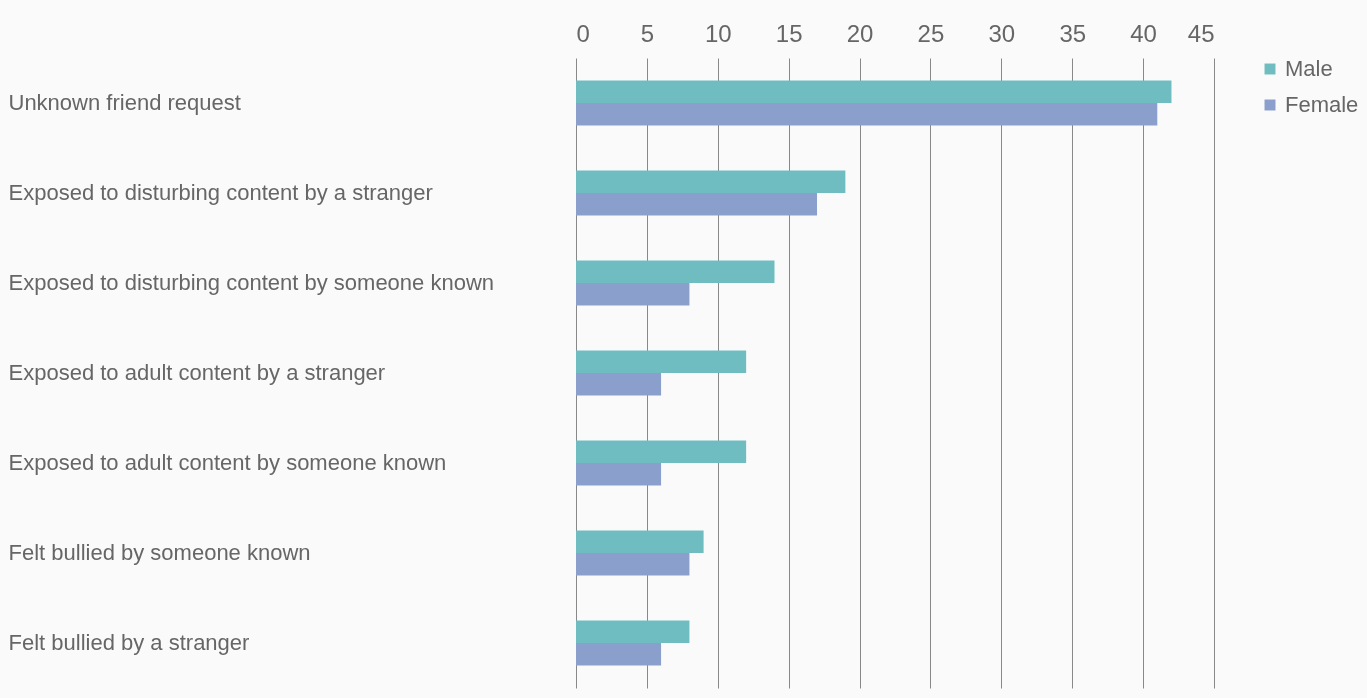 The image size is (1367, 698). I want to click on x-tick-label: 35, so click(1073, 33).